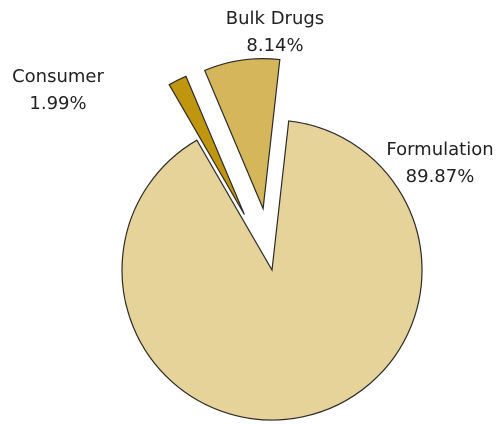 The image size is (504, 424). What do you see at coordinates (439, 149) in the screenshot?
I see `formulation-category-label: Formulation` at bounding box center [439, 149].